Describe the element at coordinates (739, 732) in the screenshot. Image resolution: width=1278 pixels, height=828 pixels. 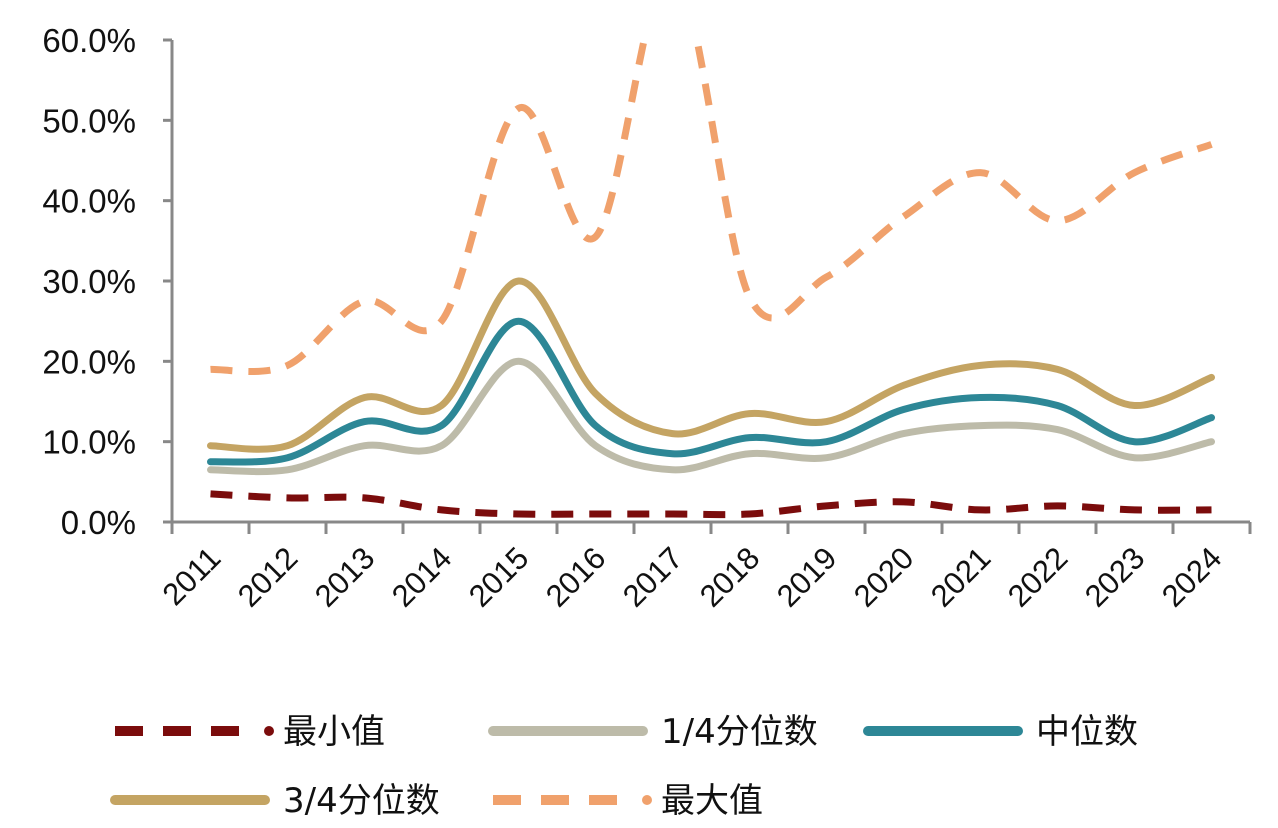
I see `legend-label: 1/4分位数` at that location.